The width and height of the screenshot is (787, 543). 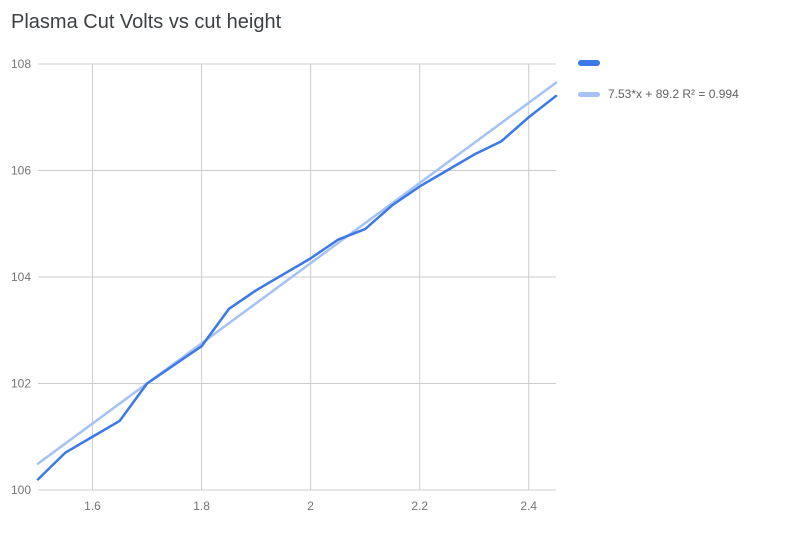 I want to click on svg-text: 1.8, so click(x=201, y=506).